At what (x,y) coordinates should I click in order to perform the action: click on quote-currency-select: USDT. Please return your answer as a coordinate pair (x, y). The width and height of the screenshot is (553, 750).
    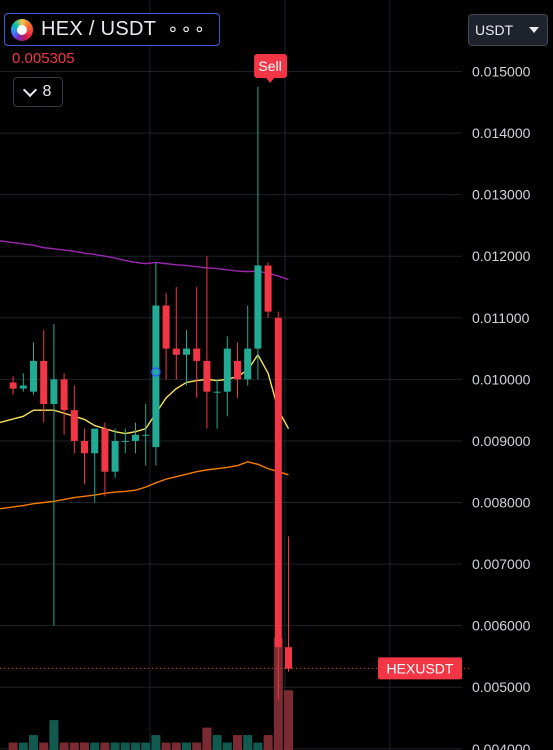
    Looking at the image, I should click on (508, 30).